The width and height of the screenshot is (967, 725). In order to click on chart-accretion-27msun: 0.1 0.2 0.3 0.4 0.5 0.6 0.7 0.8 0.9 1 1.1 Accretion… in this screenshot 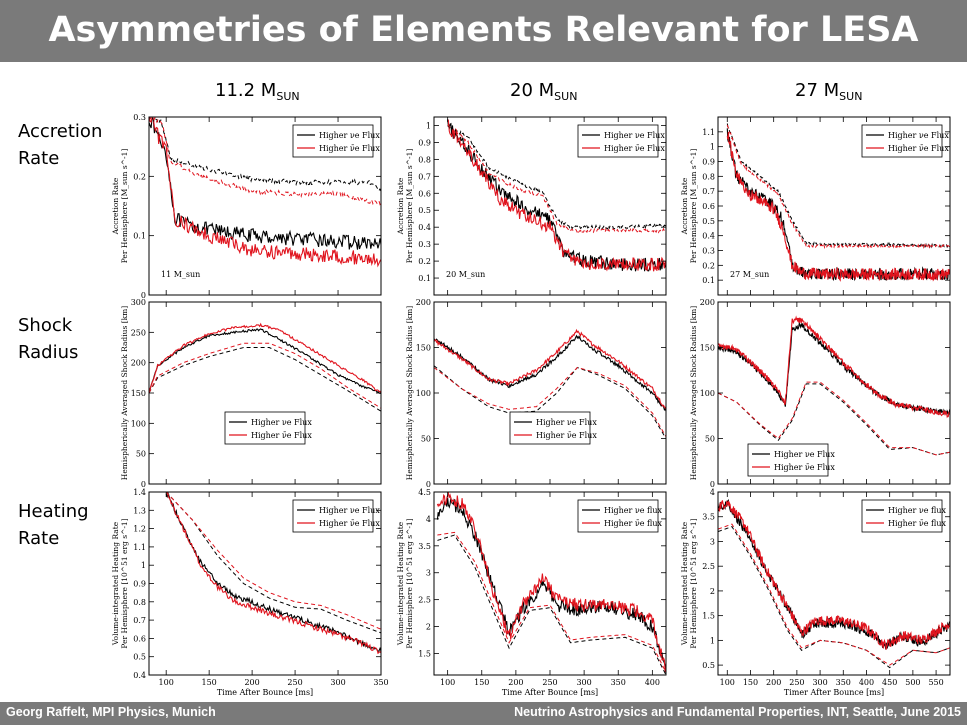, I will do `click(815, 206)`.